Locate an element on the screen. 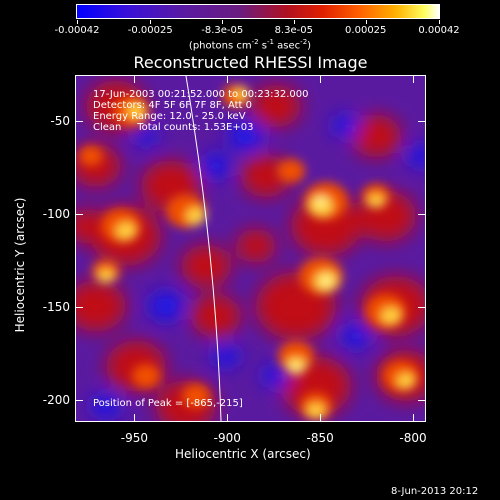  colorbar is located at coordinates (258, 11).